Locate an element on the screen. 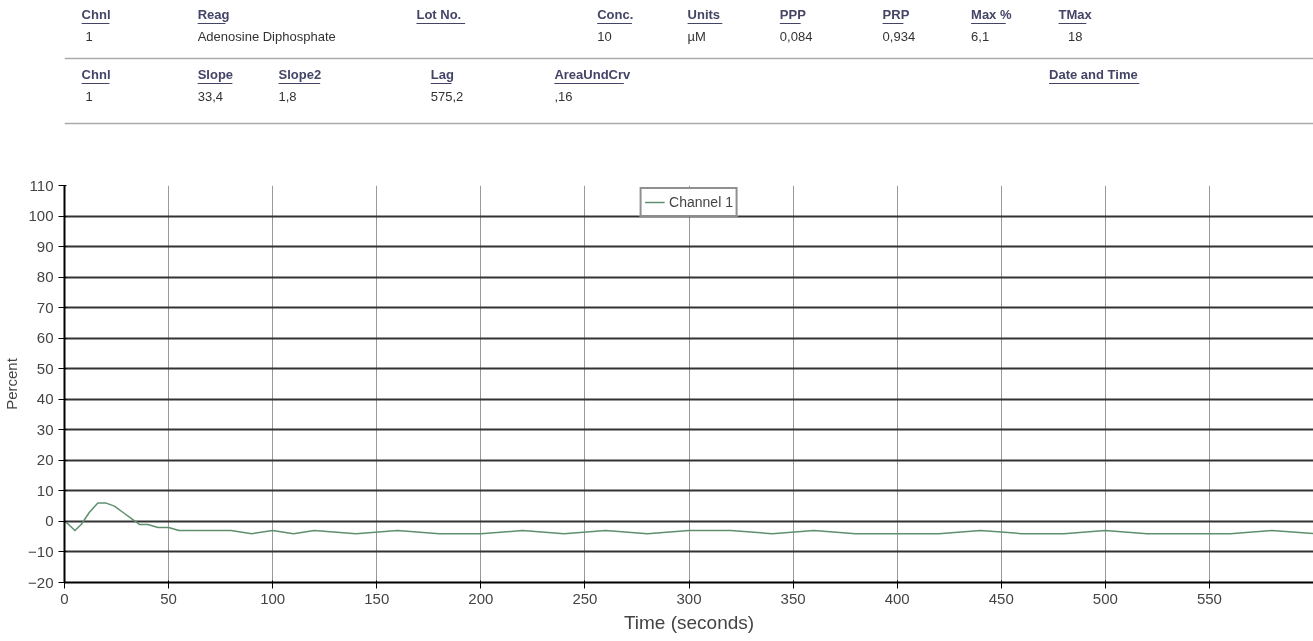  text: ,16 is located at coordinates (563, 96).